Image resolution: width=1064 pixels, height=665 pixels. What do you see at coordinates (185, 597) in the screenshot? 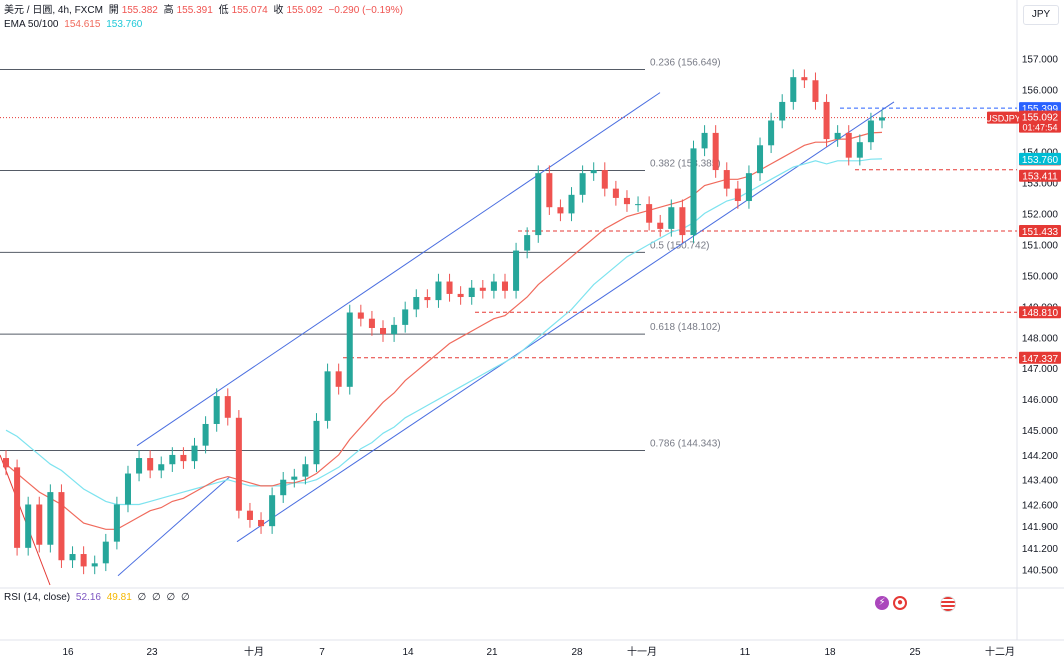
I see `rsi-extra-4: ∅` at bounding box center [185, 597].